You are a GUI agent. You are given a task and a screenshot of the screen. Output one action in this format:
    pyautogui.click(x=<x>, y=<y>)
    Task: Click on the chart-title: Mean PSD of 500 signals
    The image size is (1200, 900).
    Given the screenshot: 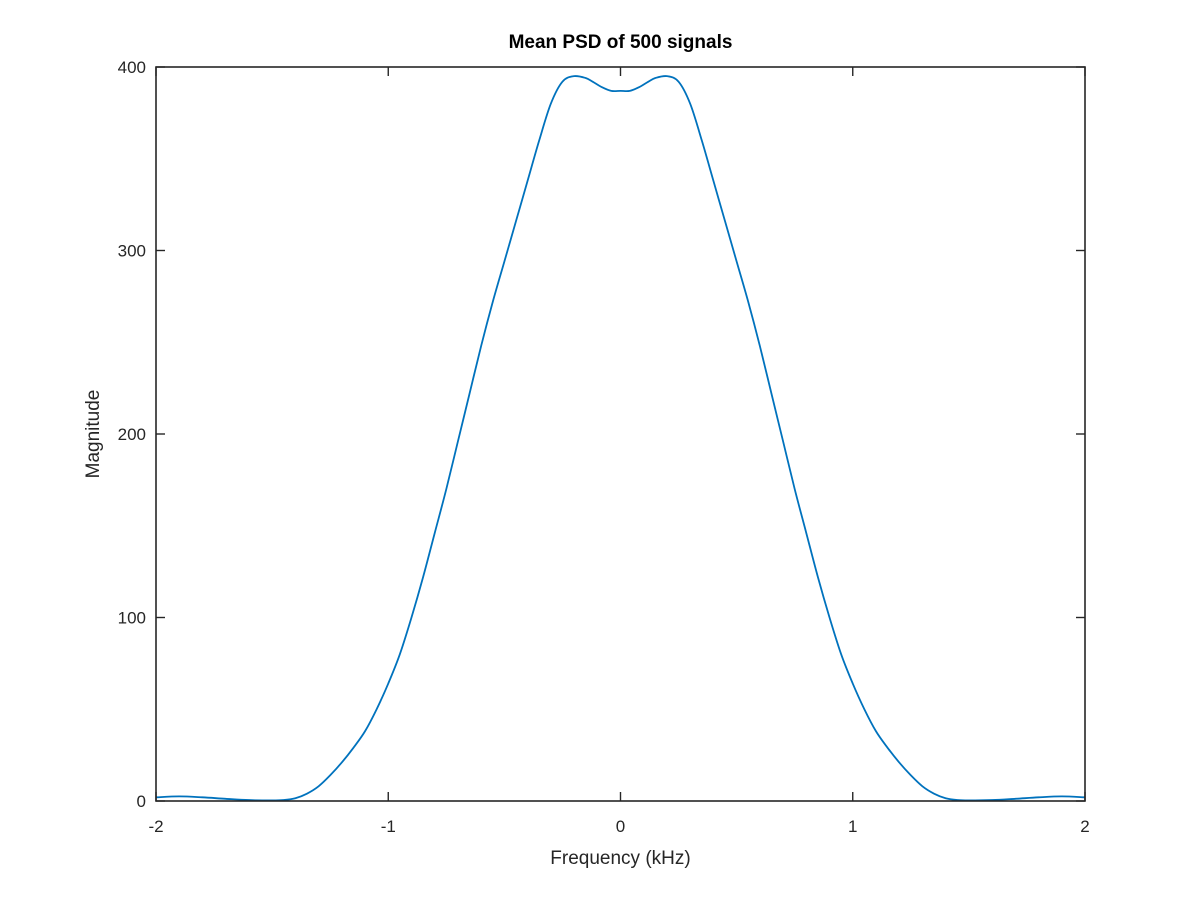 What is the action you would take?
    pyautogui.click(x=621, y=42)
    